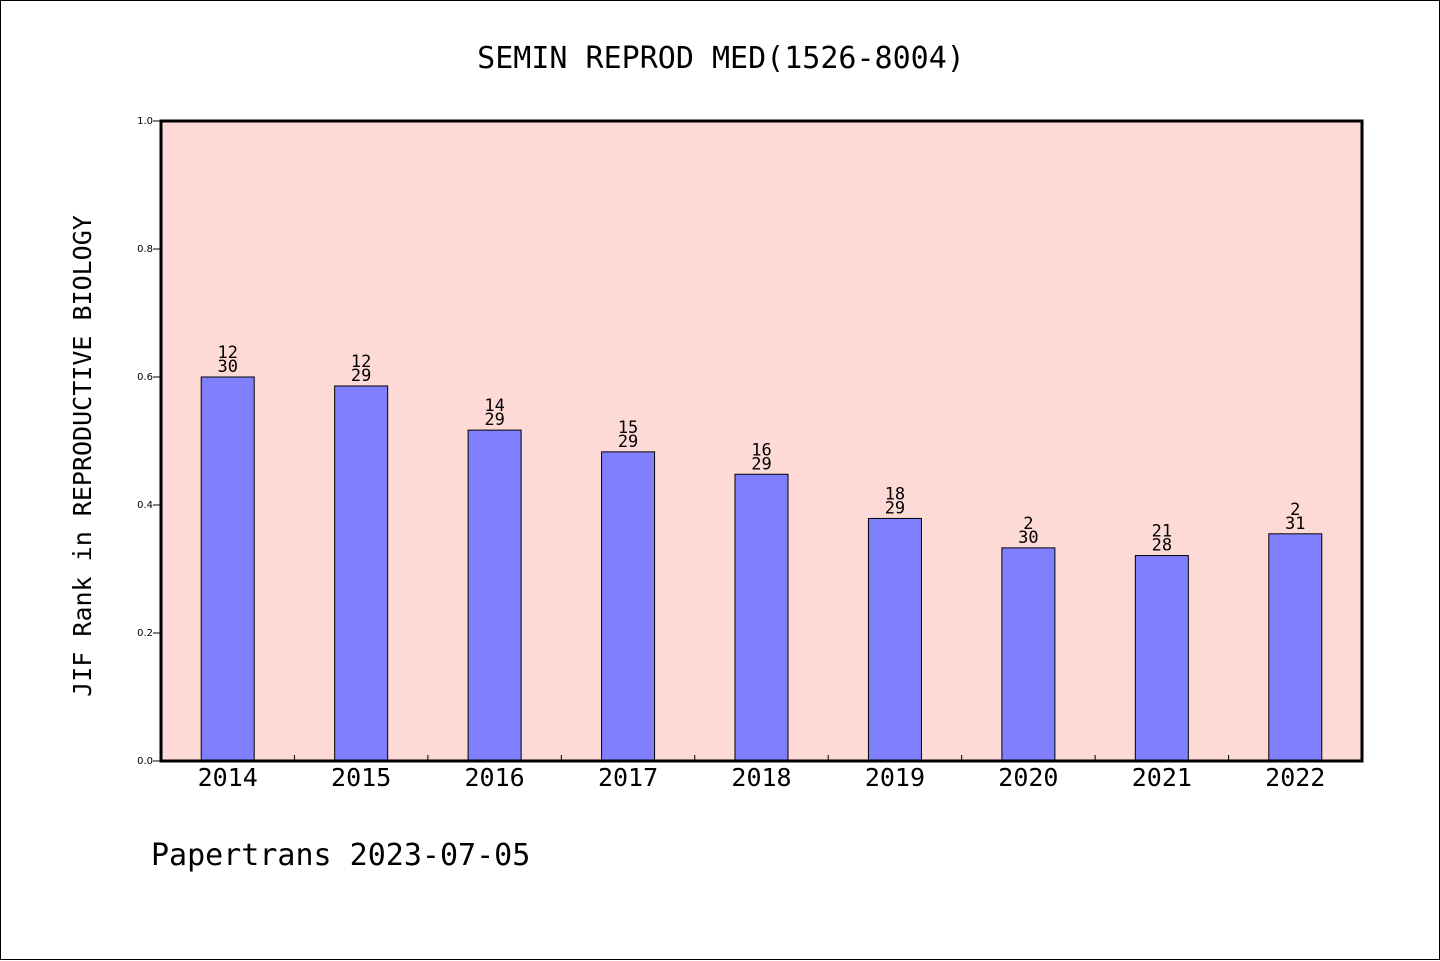  What do you see at coordinates (495, 777) in the screenshot?
I see `x-tick-label: 2016` at bounding box center [495, 777].